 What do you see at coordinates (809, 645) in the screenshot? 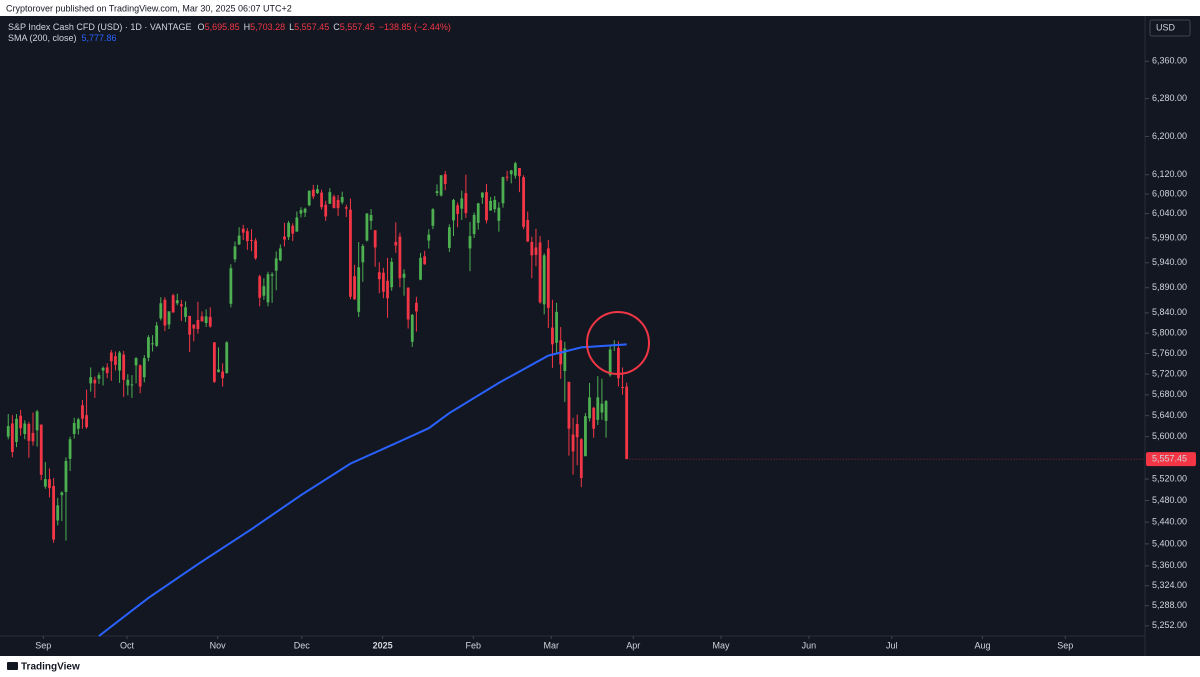
I see `x-tick-label: Jun` at bounding box center [809, 645].